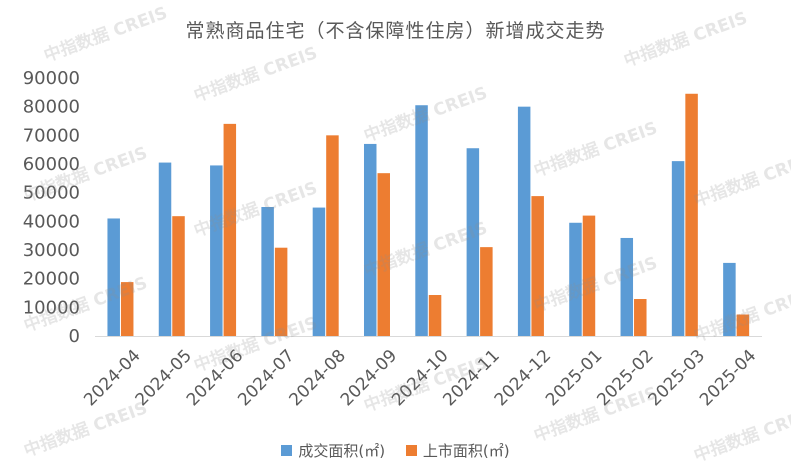 This screenshot has width=791, height=472. What do you see at coordinates (287, 450) in the screenshot?
I see `legend-swatch-transaction` at bounding box center [287, 450].